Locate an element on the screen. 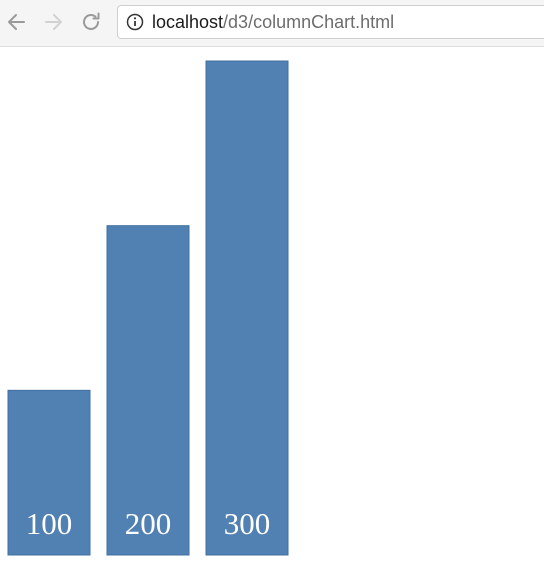  browser-toolbar: localhost/d3/columnChart.html is located at coordinates (272, 23).